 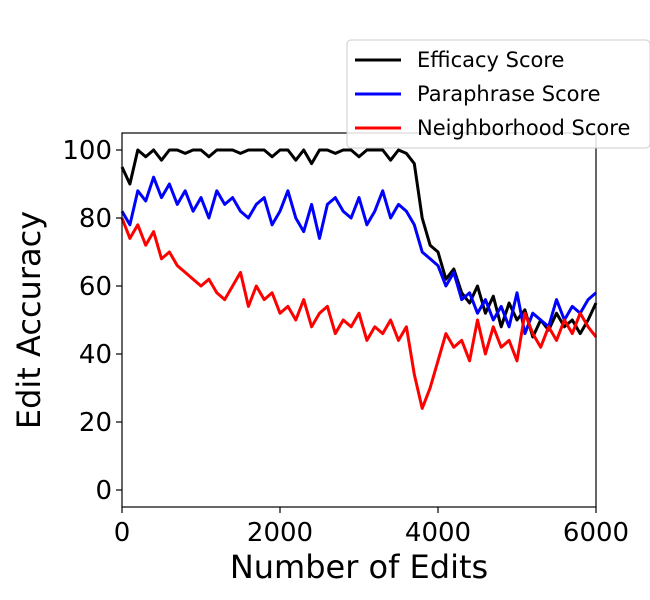 I want to click on y-tick-label: 40, so click(x=95, y=355).